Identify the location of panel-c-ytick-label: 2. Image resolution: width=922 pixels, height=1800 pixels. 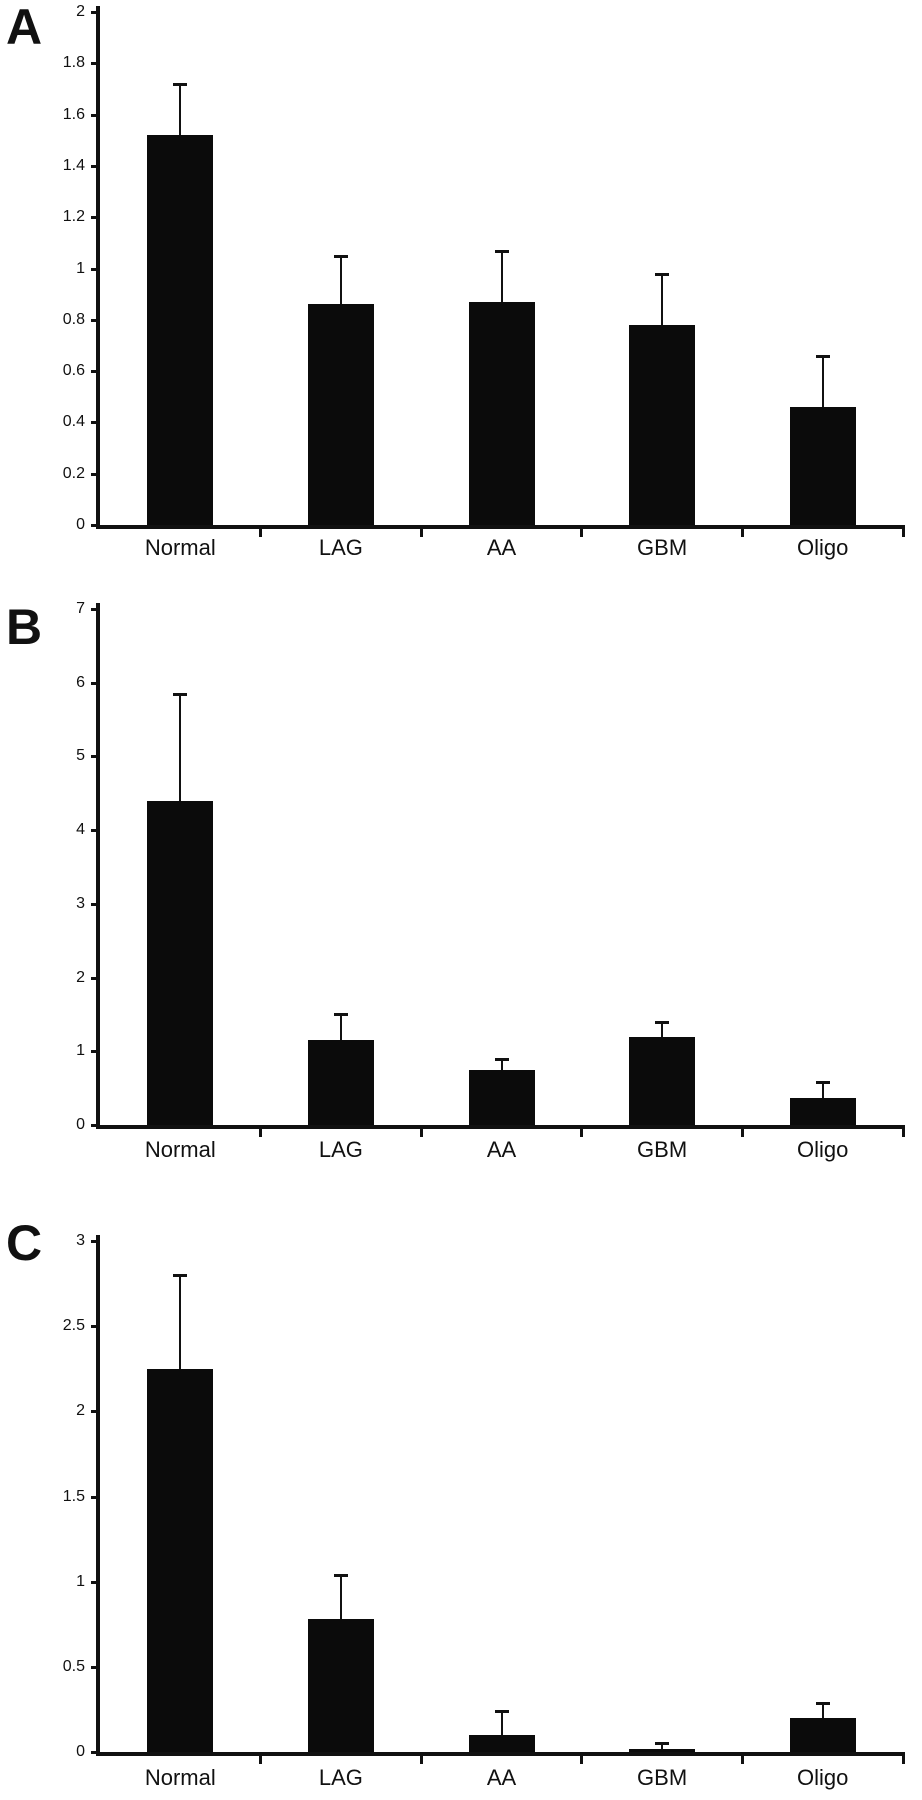
(80, 1411).